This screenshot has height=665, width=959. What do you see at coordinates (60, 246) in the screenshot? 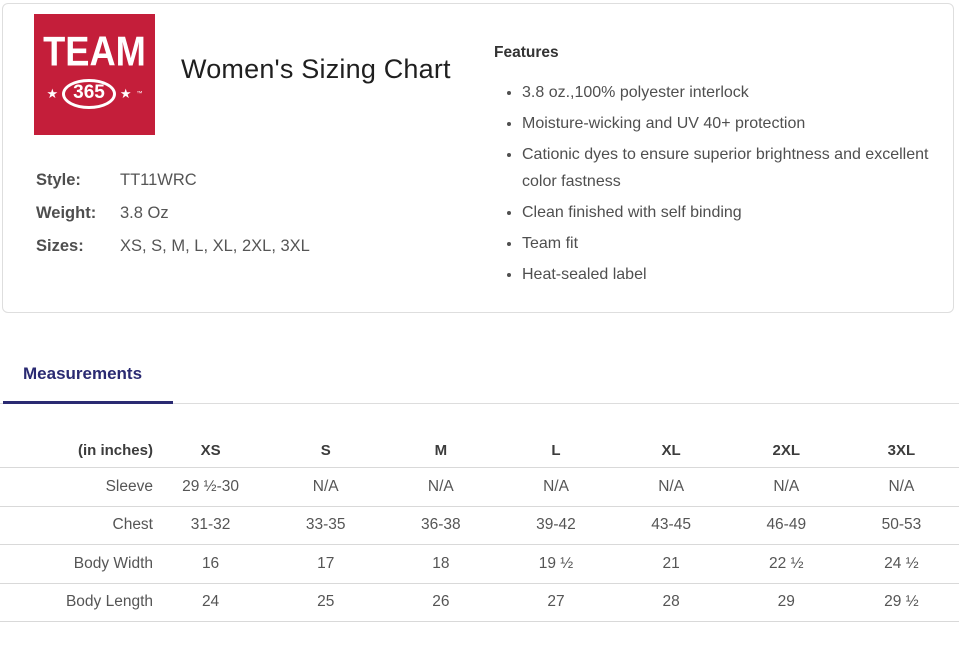
I see `sizes-label: Sizes:` at bounding box center [60, 246].